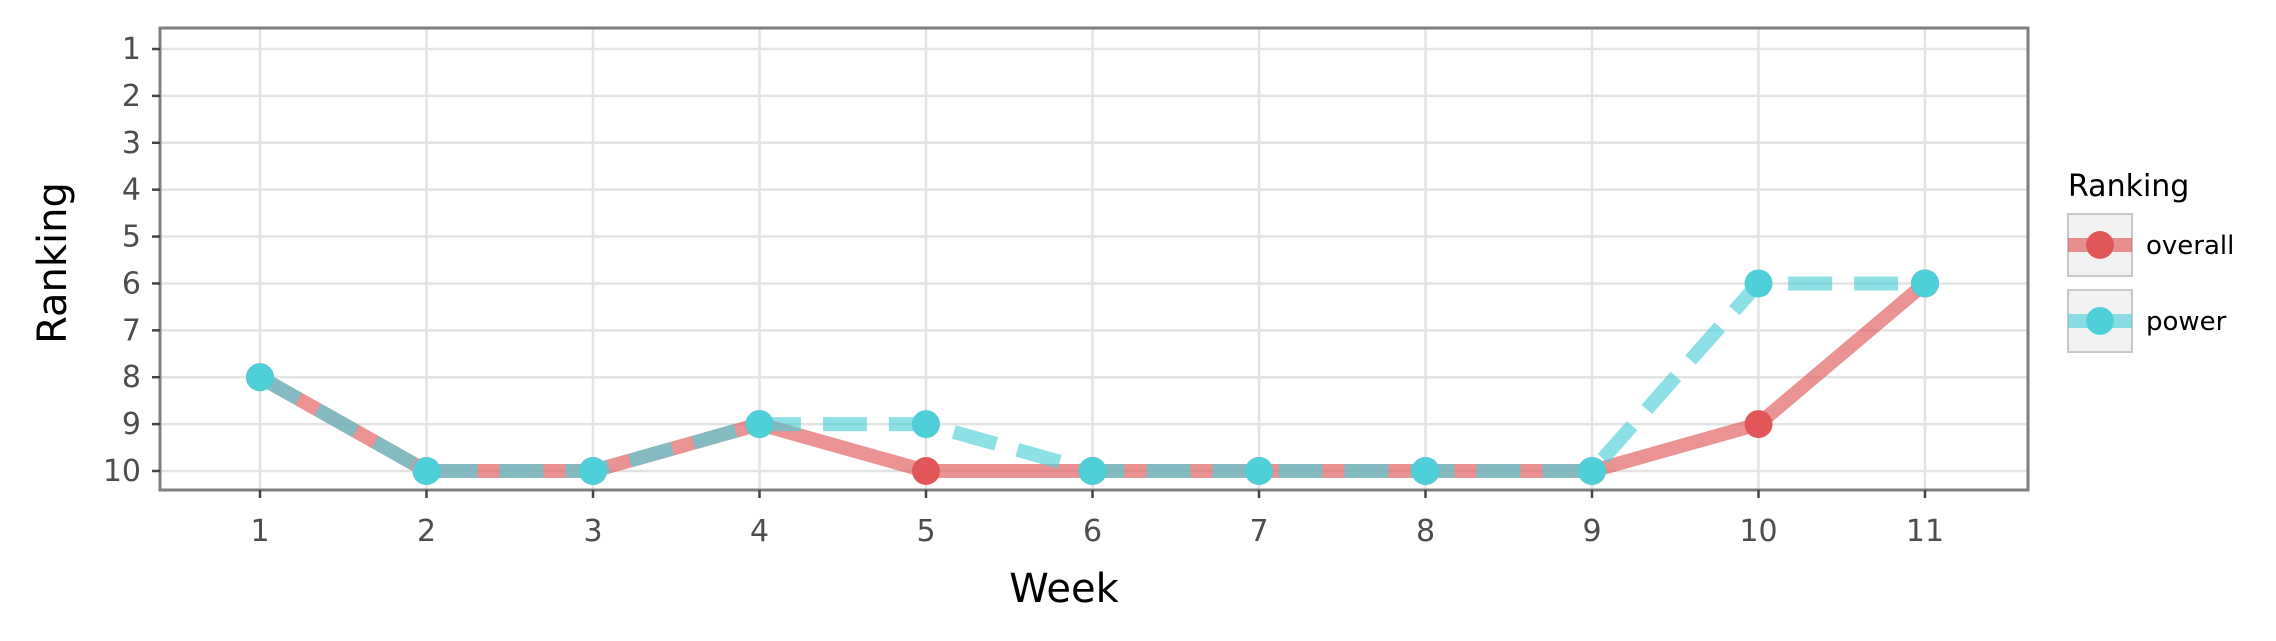 The image size is (2276, 641). What do you see at coordinates (1425, 531) in the screenshot?
I see `x-tick-label: 8` at bounding box center [1425, 531].